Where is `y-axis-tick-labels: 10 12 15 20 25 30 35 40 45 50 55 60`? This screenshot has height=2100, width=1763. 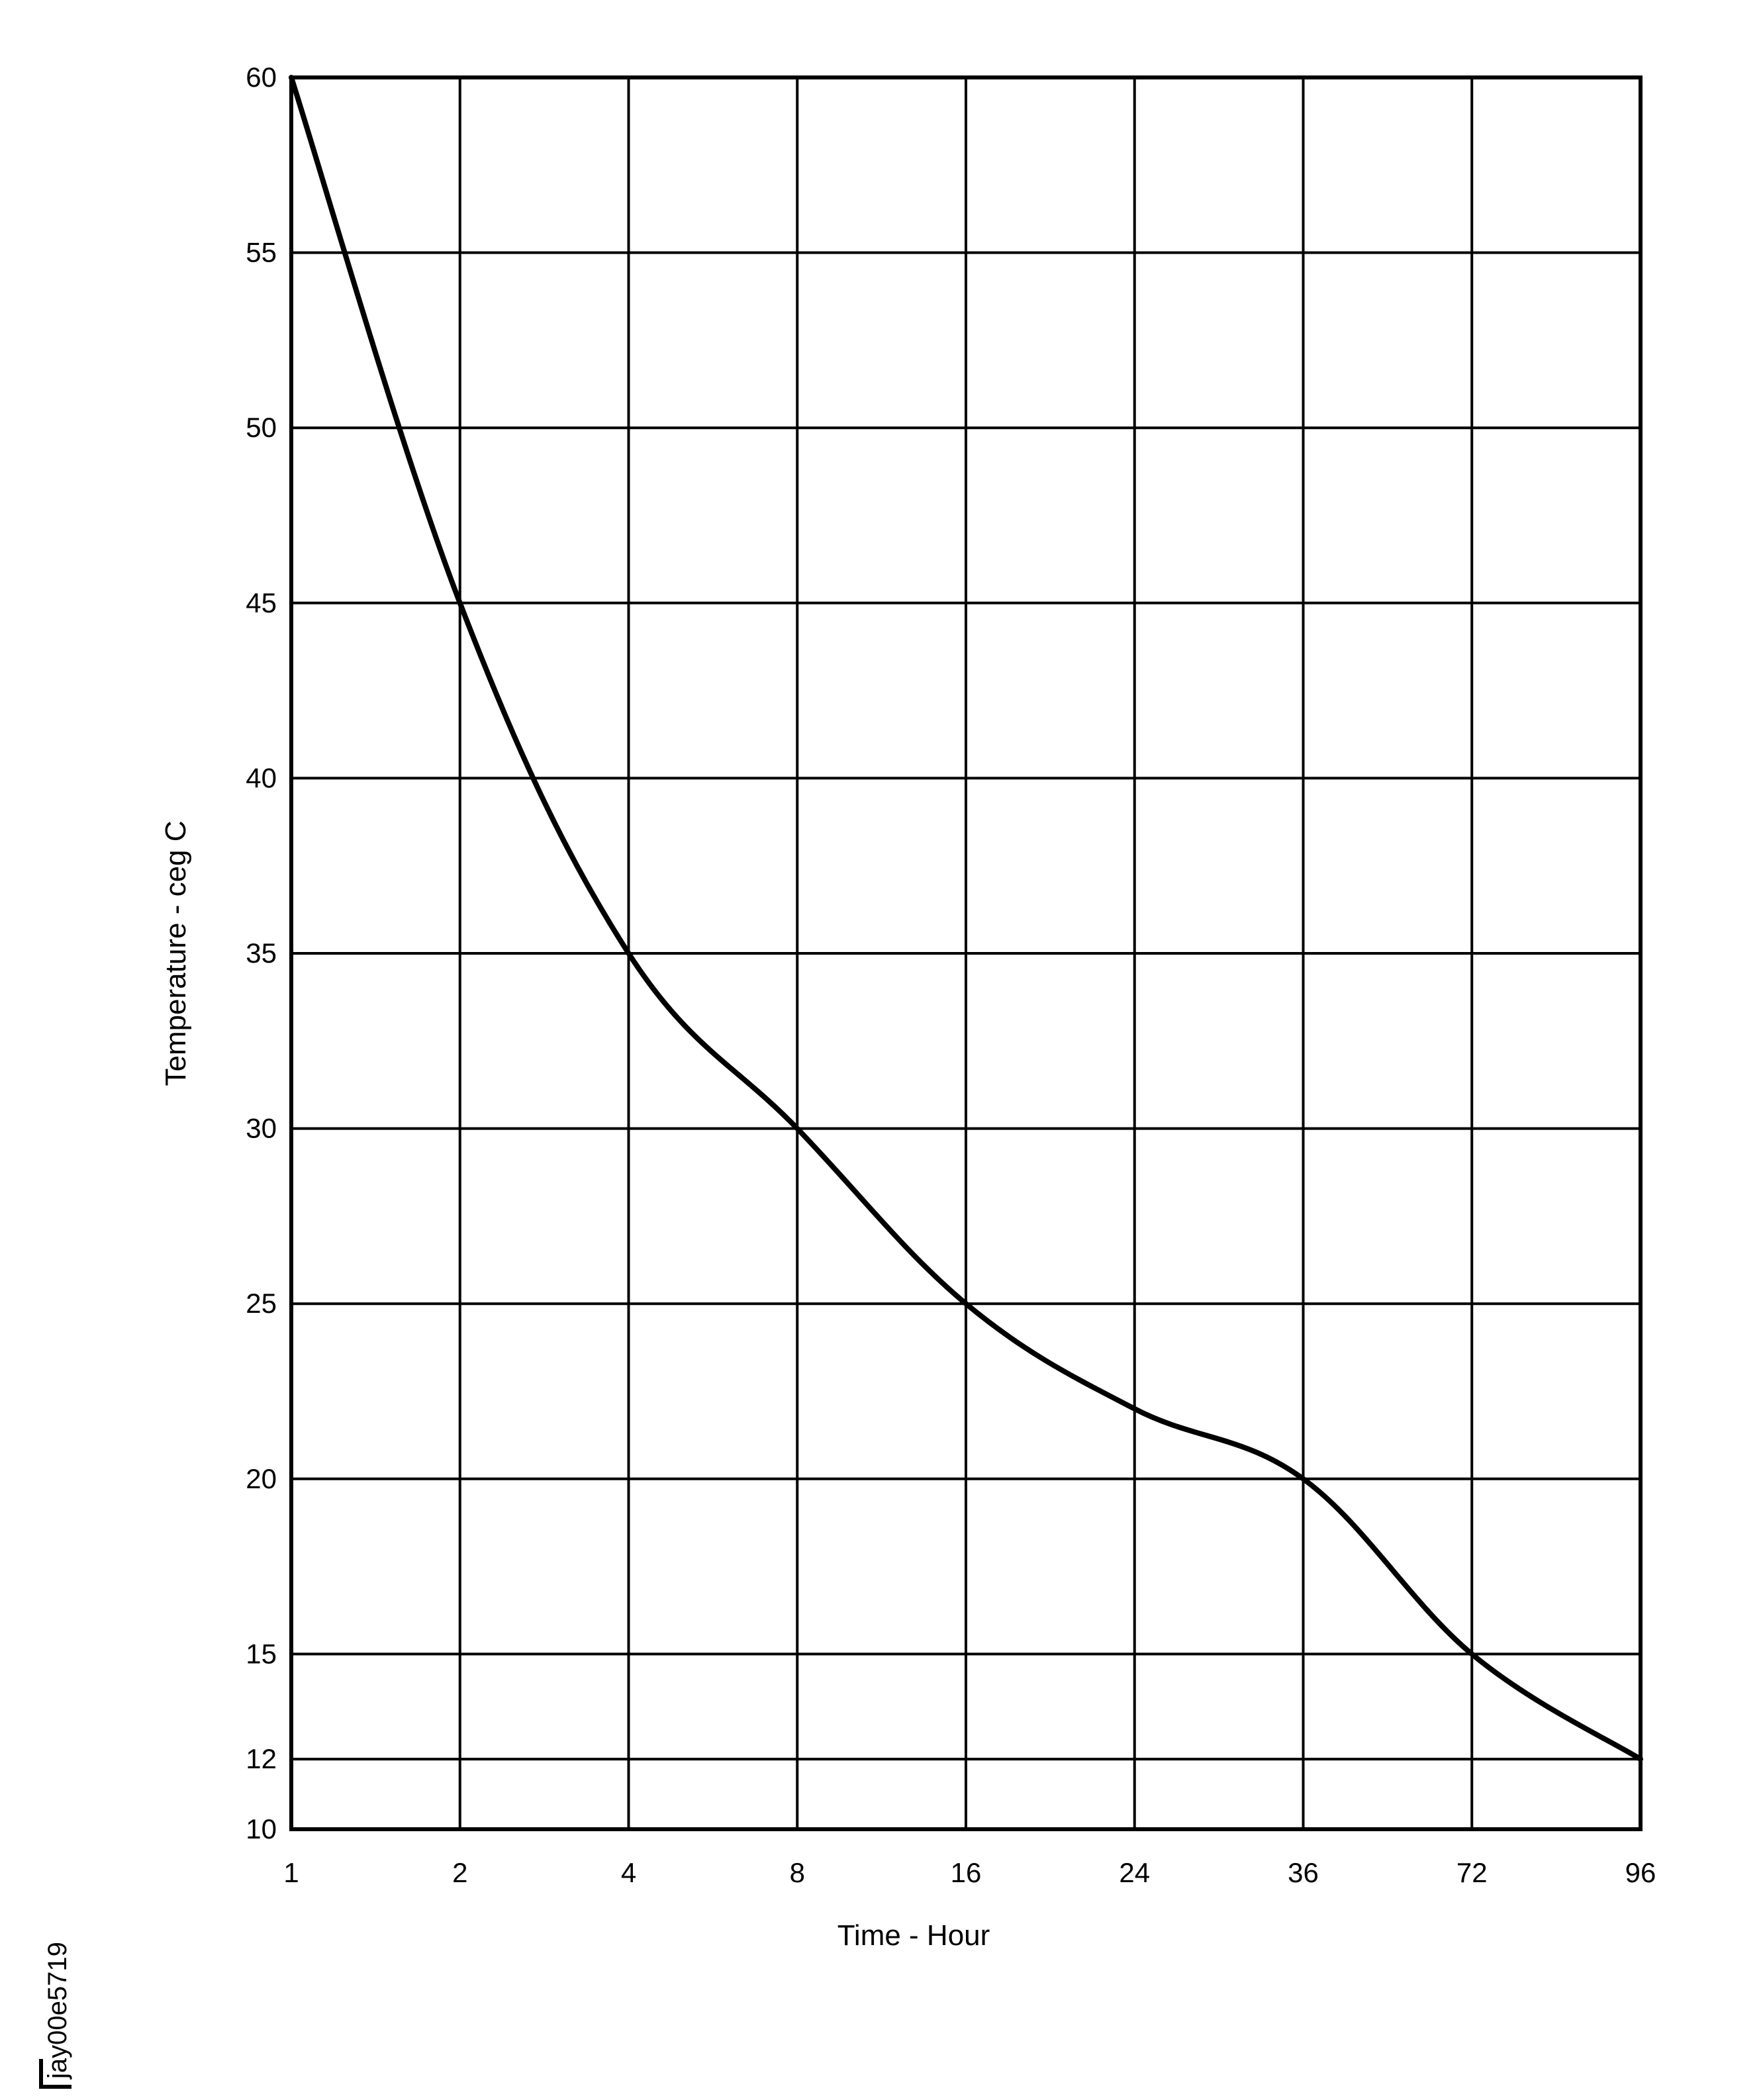 y-axis-tick-labels: 10 12 15 20 25 30 35 40 45 50 55 60 is located at coordinates (261, 953).